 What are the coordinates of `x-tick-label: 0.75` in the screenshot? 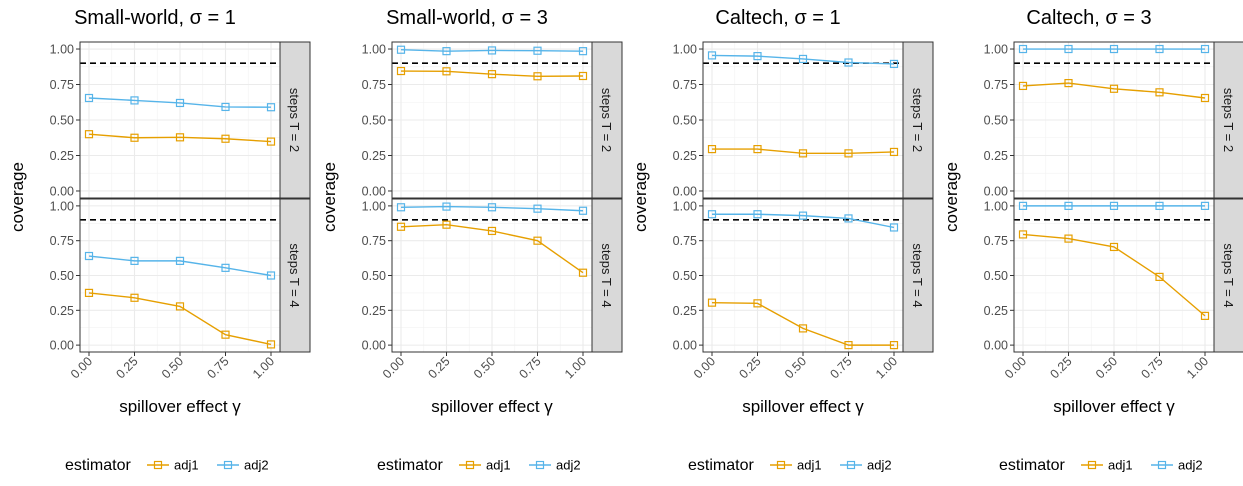 It's located at (841, 367).